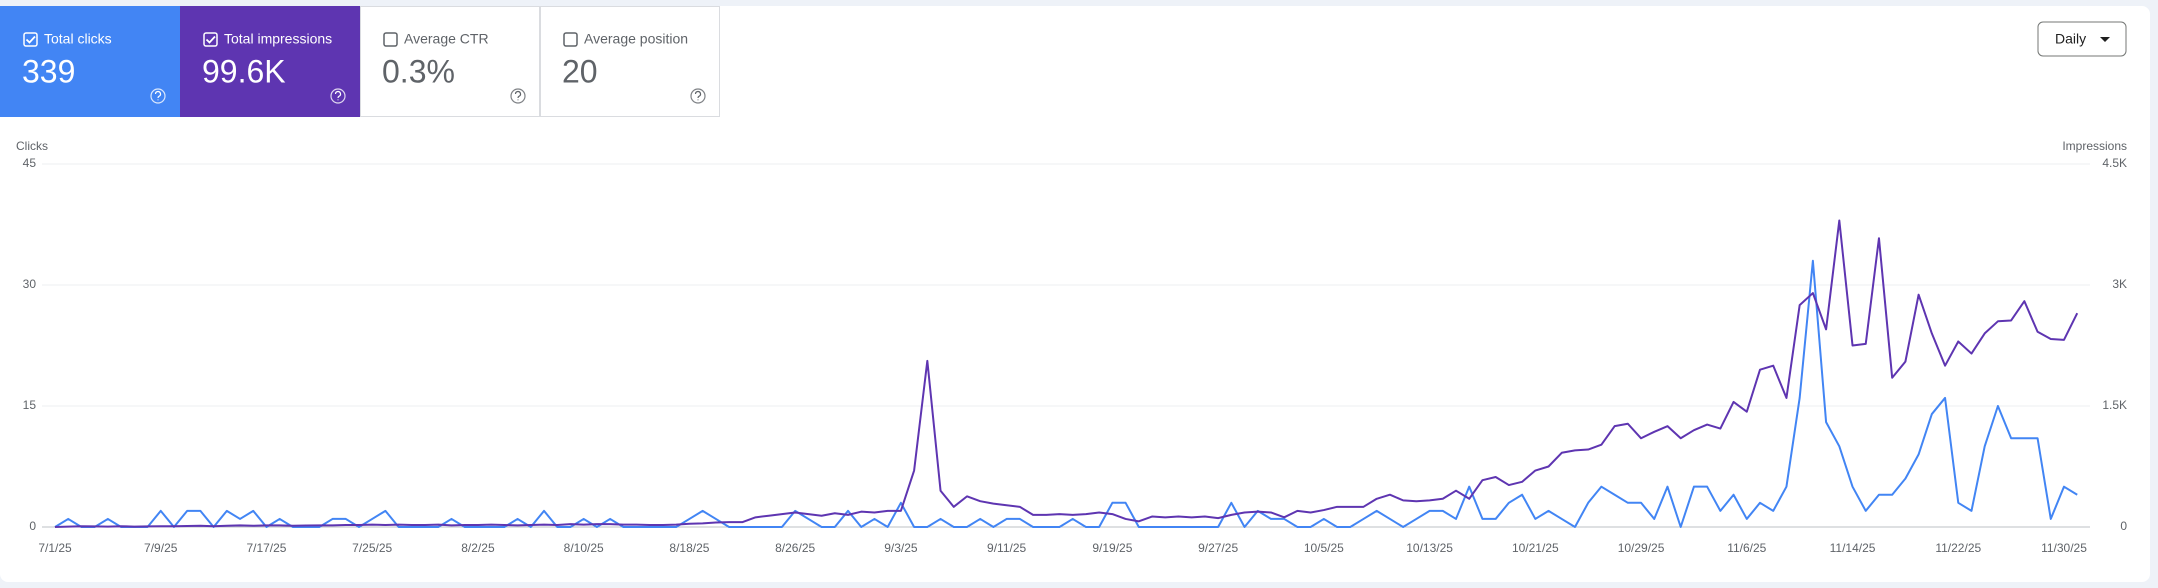  Describe the element at coordinates (1535, 548) in the screenshot. I see `x-tick-label: 10/21/25` at that location.